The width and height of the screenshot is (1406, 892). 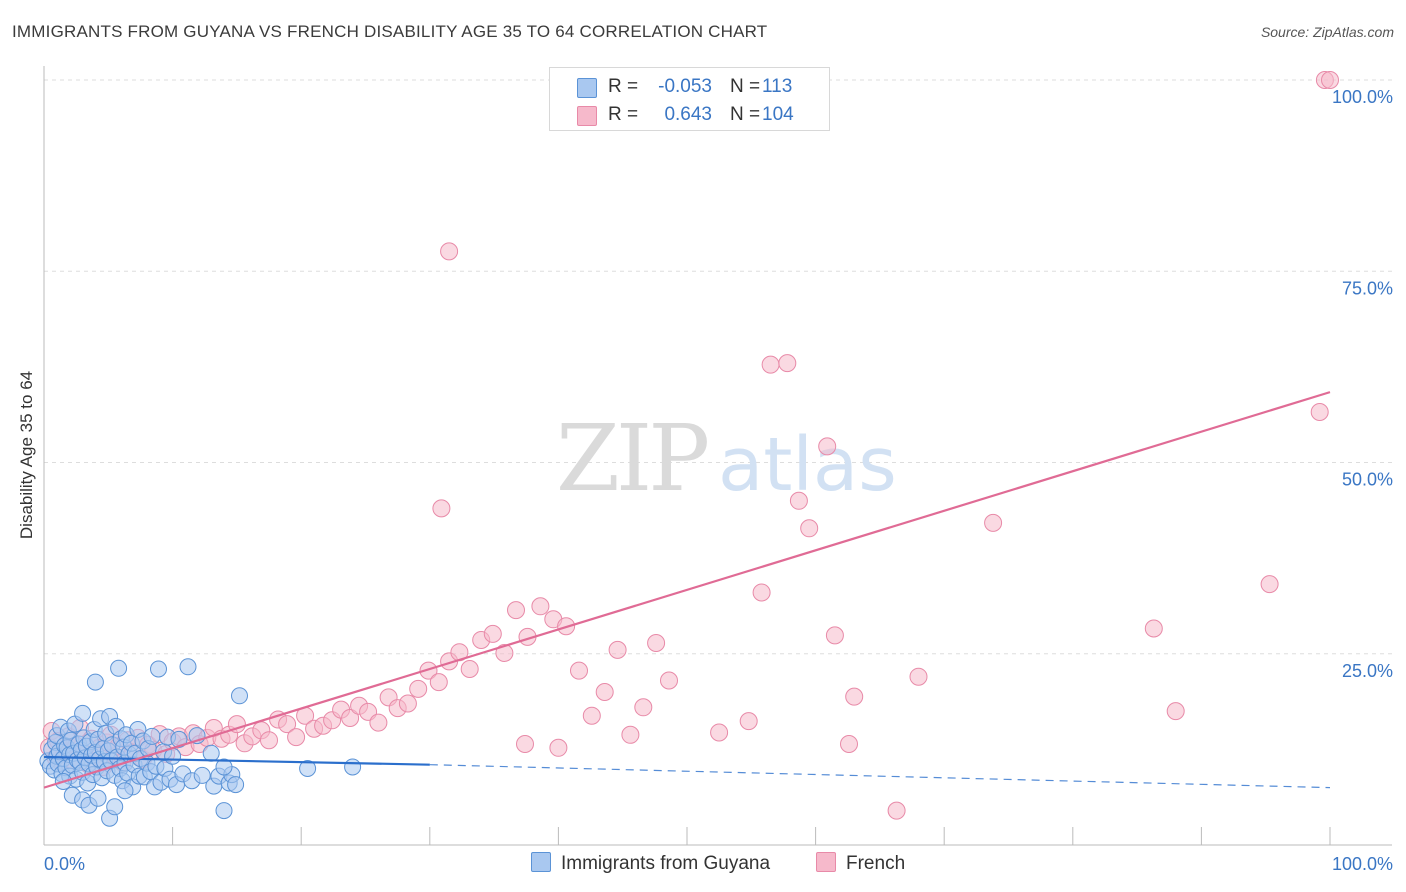 I want to click on stats-legend: R = -0.053 N = 113 R = 0.643 N = 104, so click(x=689, y=99).